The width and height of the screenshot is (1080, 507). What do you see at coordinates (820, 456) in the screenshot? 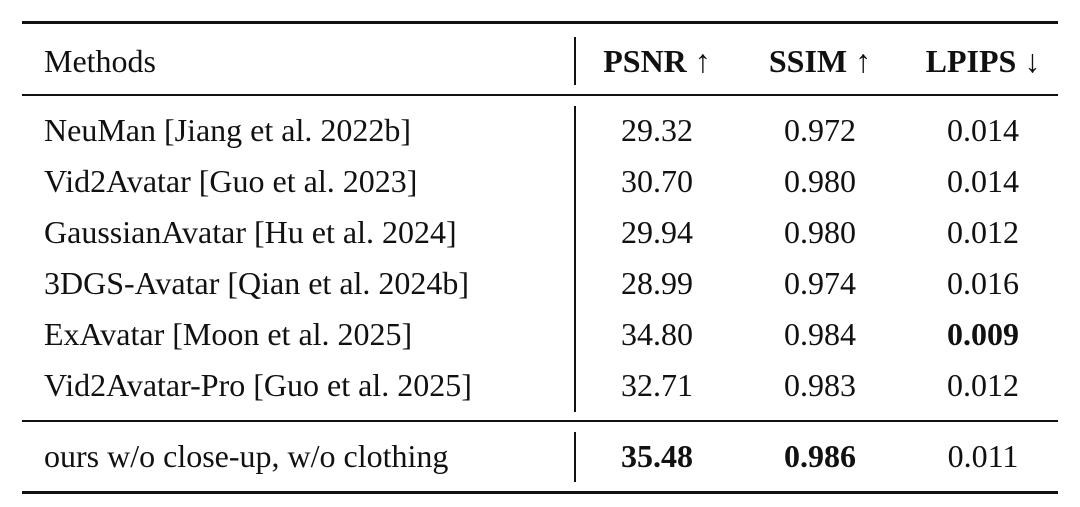
I see `ours-value: 0.986` at bounding box center [820, 456].